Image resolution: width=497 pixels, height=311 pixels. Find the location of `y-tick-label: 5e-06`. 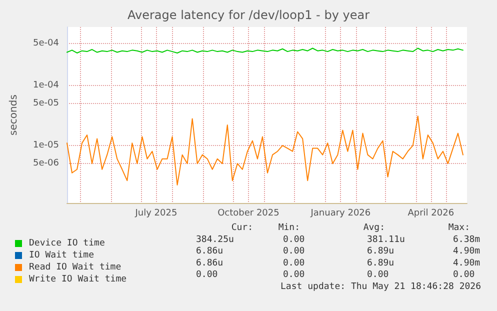

y-tick-label: 5e-06 is located at coordinates (46, 163).